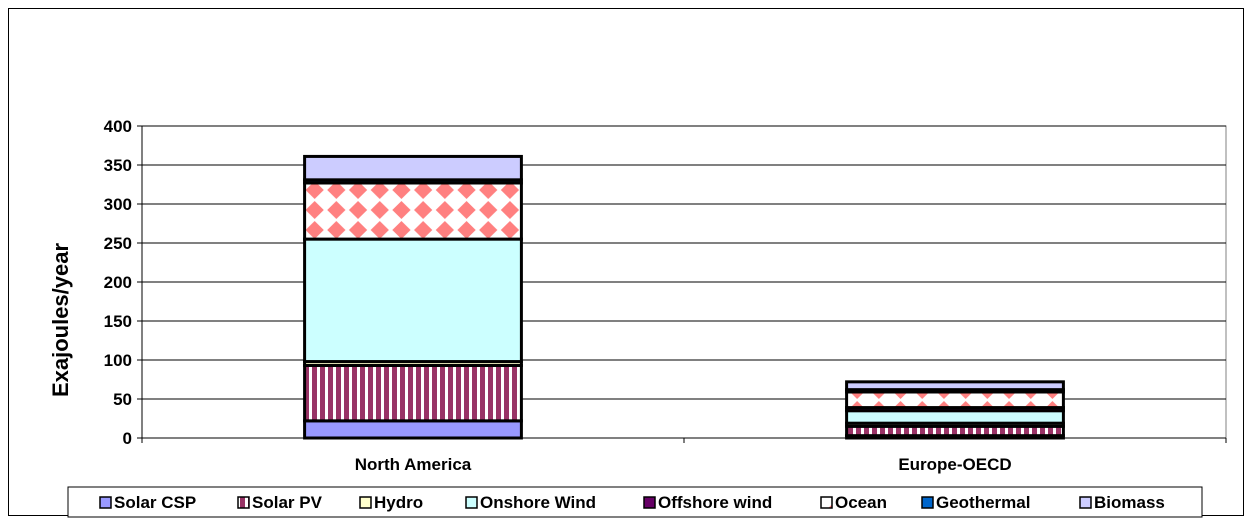  What do you see at coordinates (413, 393) in the screenshot?
I see `bar-segment-solar-pv` at bounding box center [413, 393].